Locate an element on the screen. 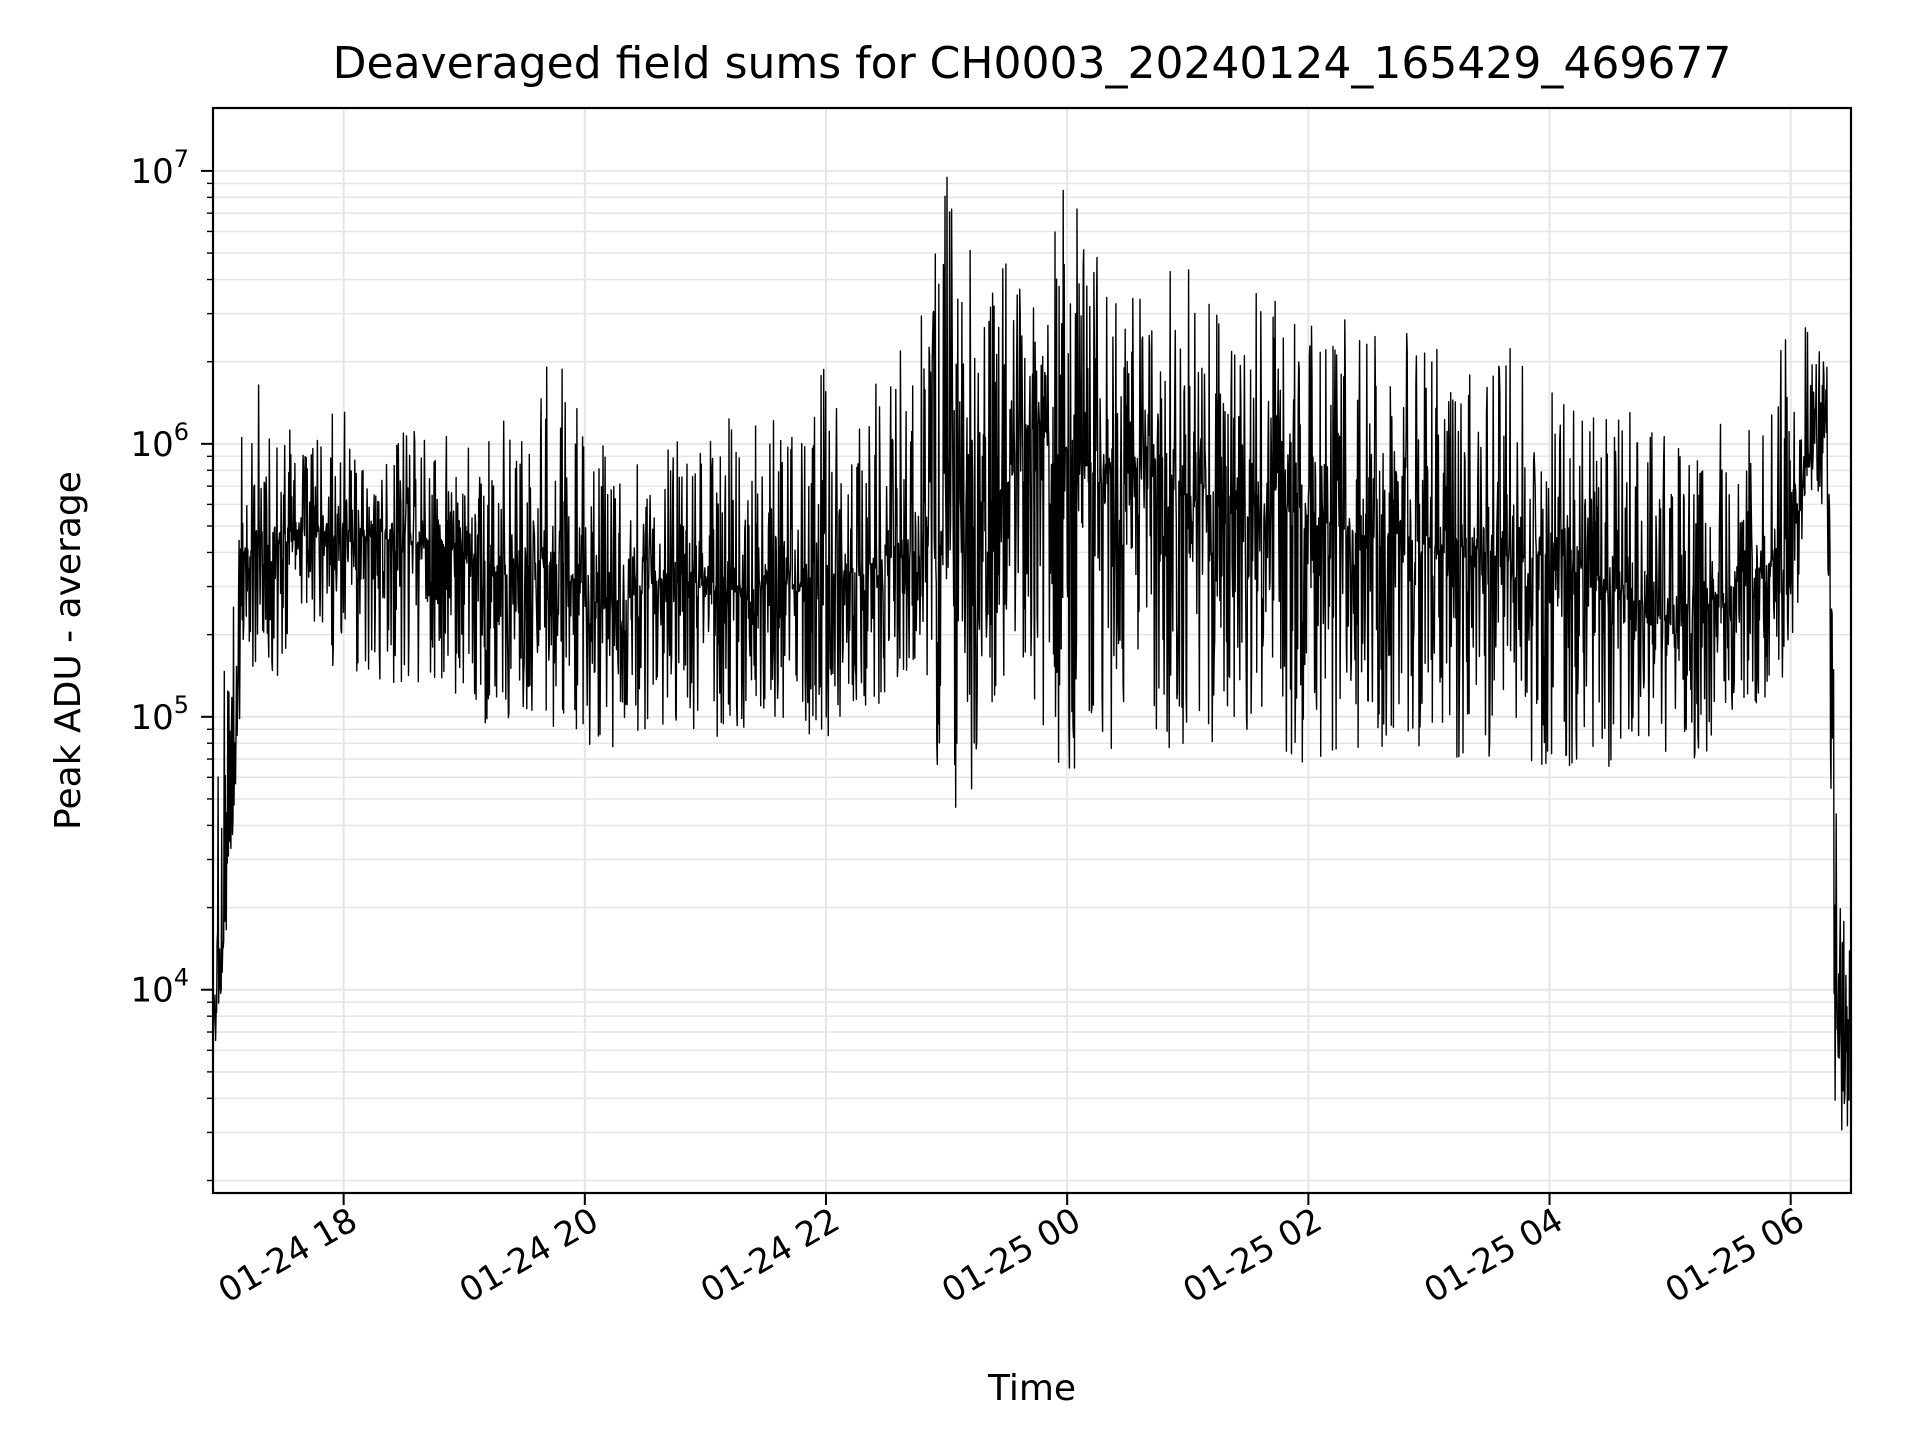 The image size is (1920, 1445). y-tick-label: 10⁴ is located at coordinates (159, 987).